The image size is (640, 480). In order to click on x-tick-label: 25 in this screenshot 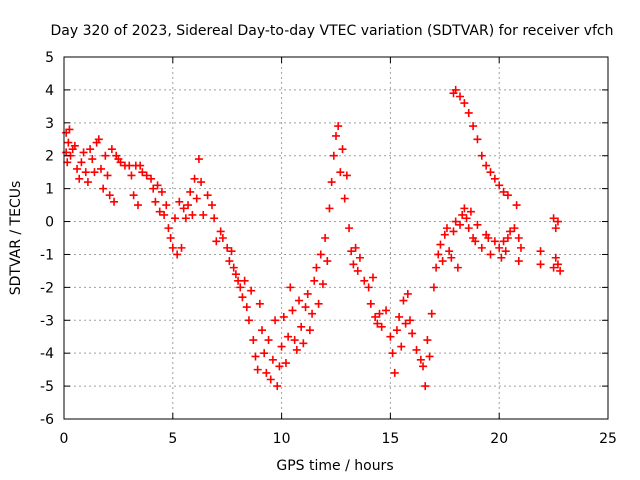, I will do `click(608, 439)`.